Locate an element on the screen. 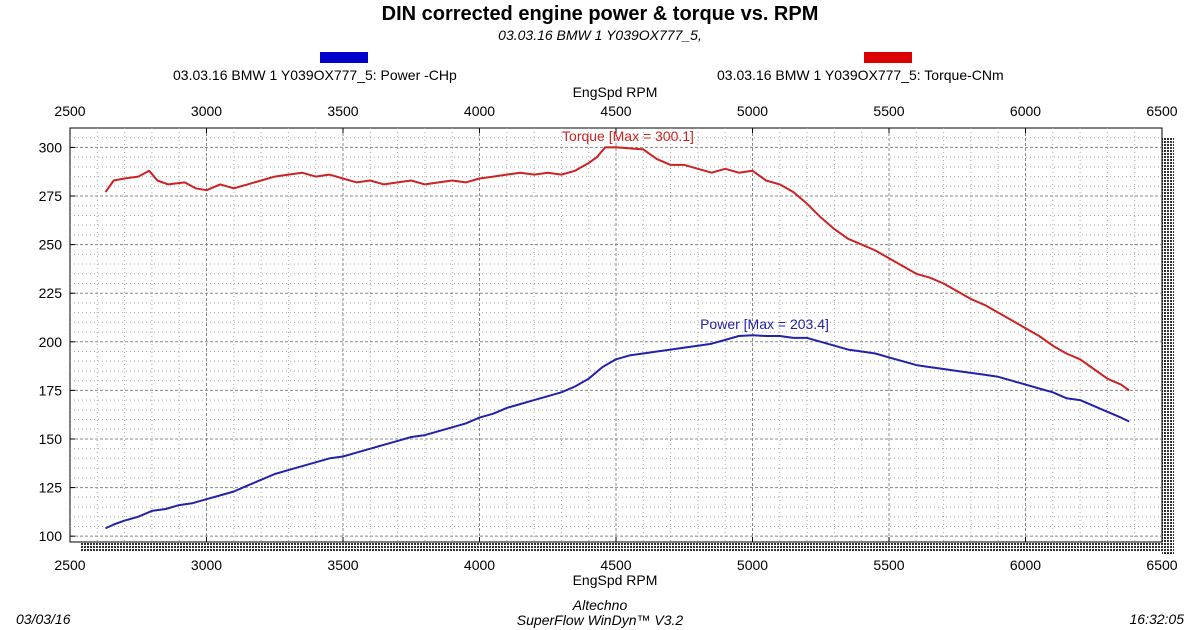  footer-date: 03/03/16 is located at coordinates (43, 619).